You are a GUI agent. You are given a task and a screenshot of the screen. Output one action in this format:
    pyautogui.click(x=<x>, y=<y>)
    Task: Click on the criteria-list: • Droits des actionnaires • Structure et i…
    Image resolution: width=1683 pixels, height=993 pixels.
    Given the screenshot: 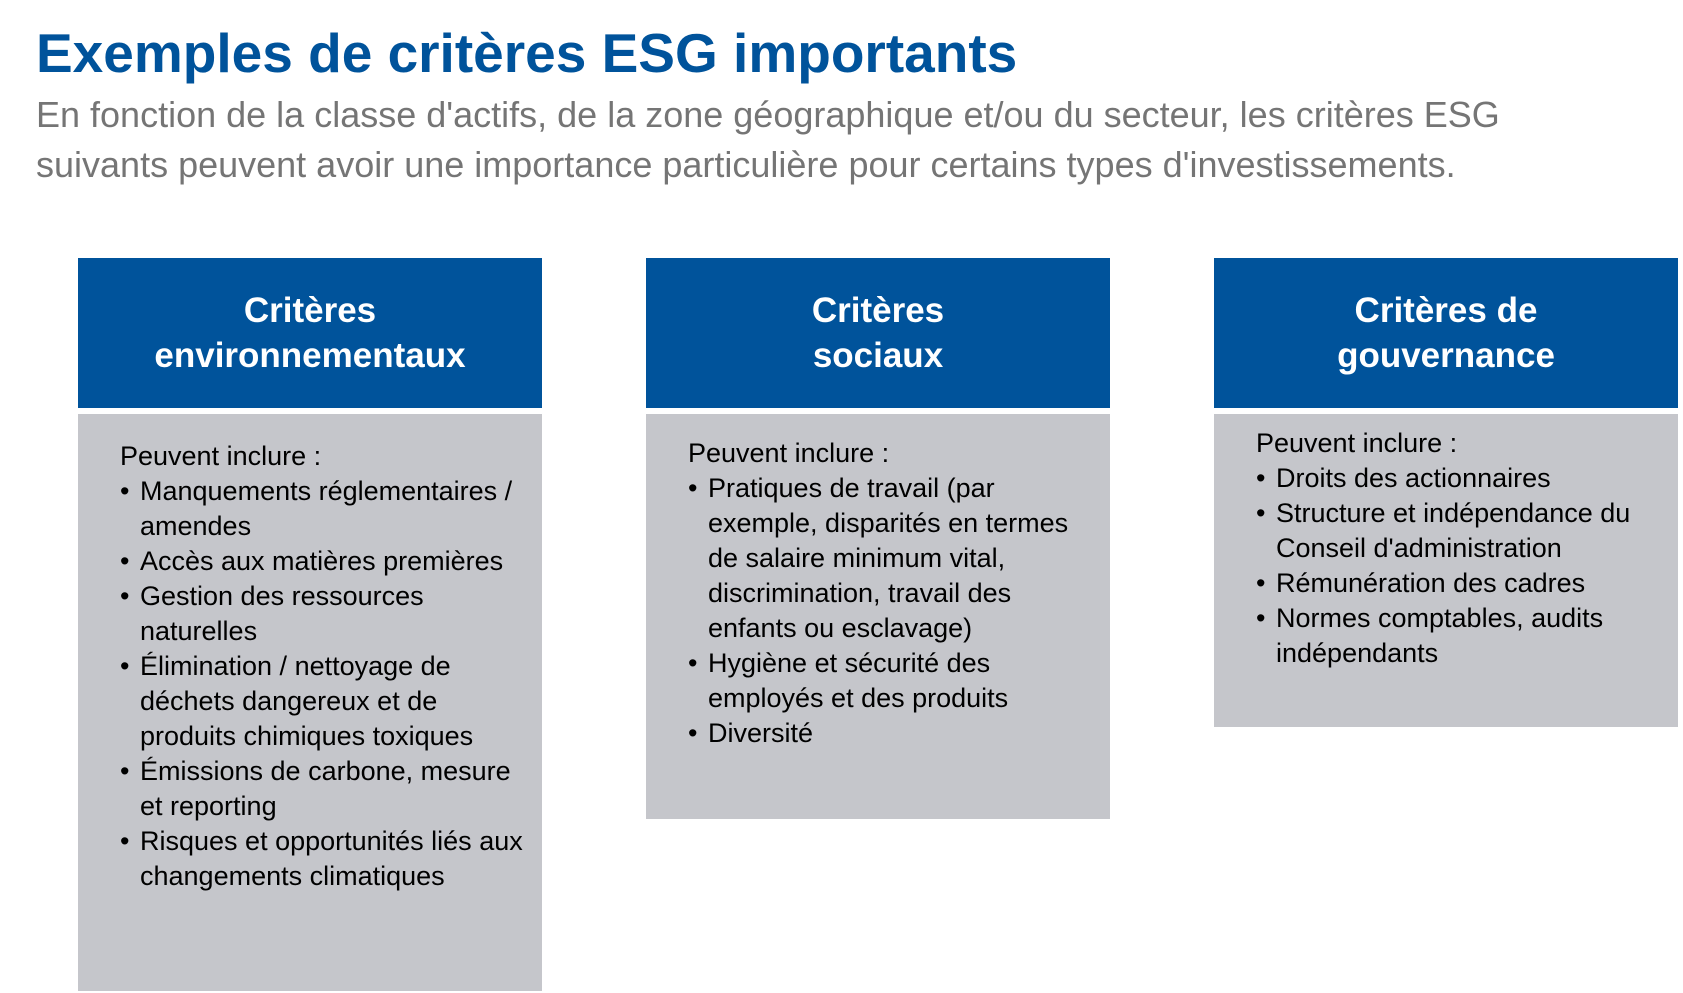 What is the action you would take?
    pyautogui.click(x=1461, y=566)
    